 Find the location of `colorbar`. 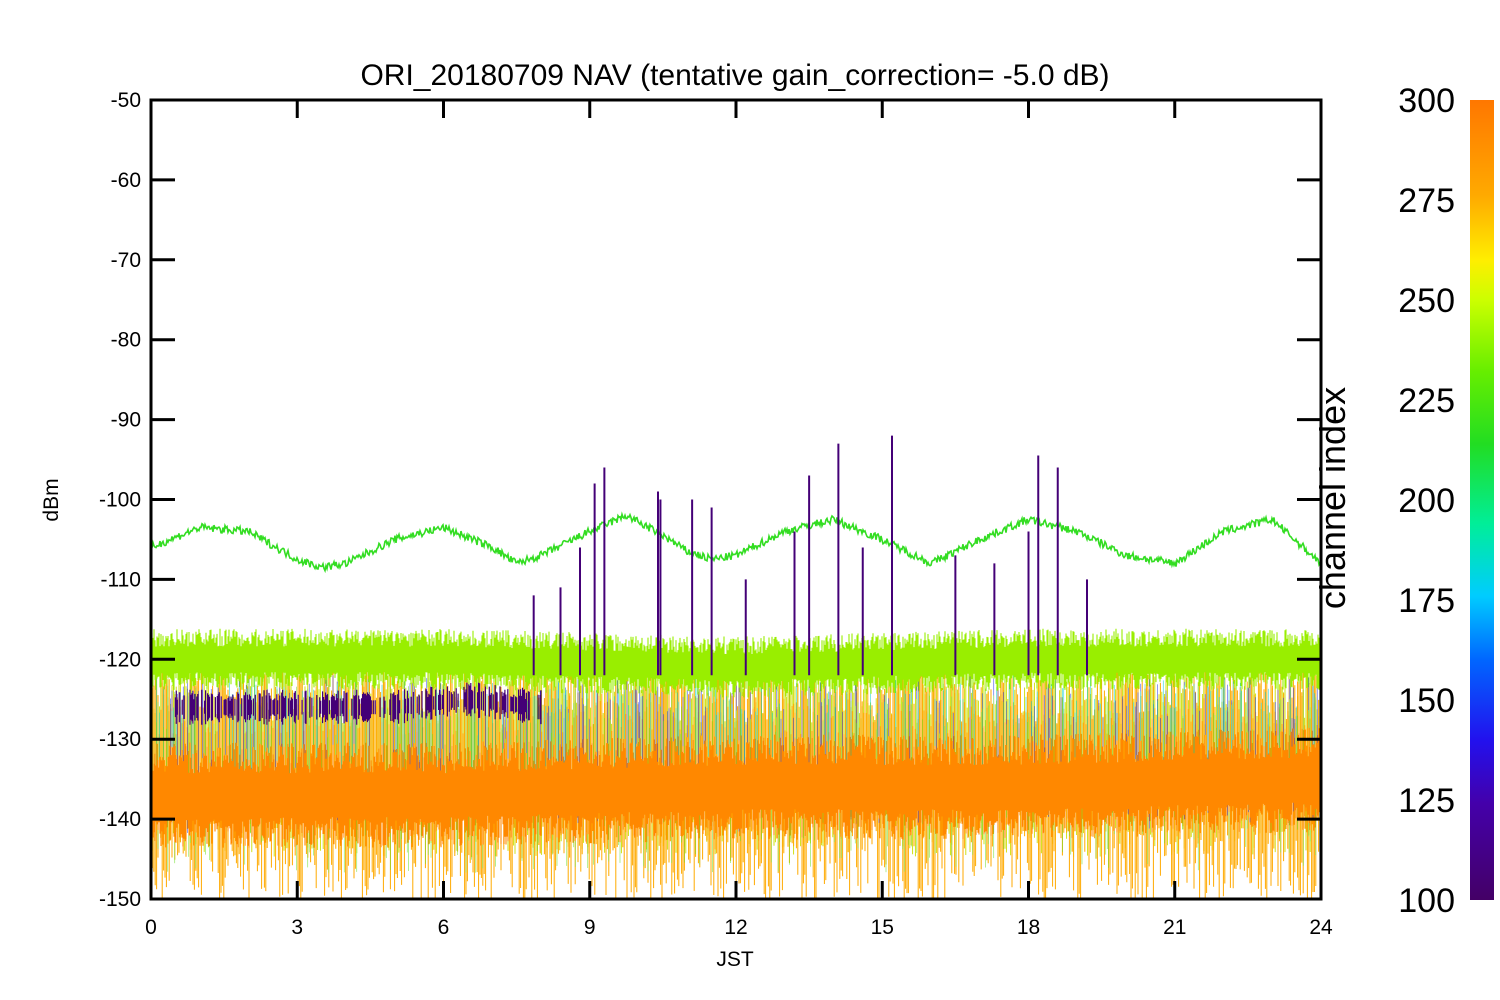

colorbar is located at coordinates (1482, 500).